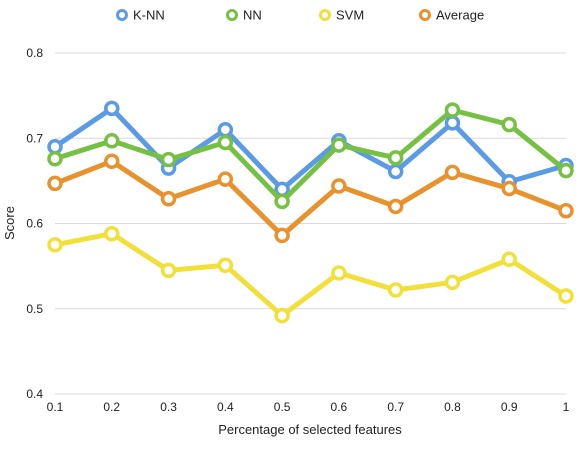  Describe the element at coordinates (509, 407) in the screenshot. I see `x-tick-label: 0.9` at that location.